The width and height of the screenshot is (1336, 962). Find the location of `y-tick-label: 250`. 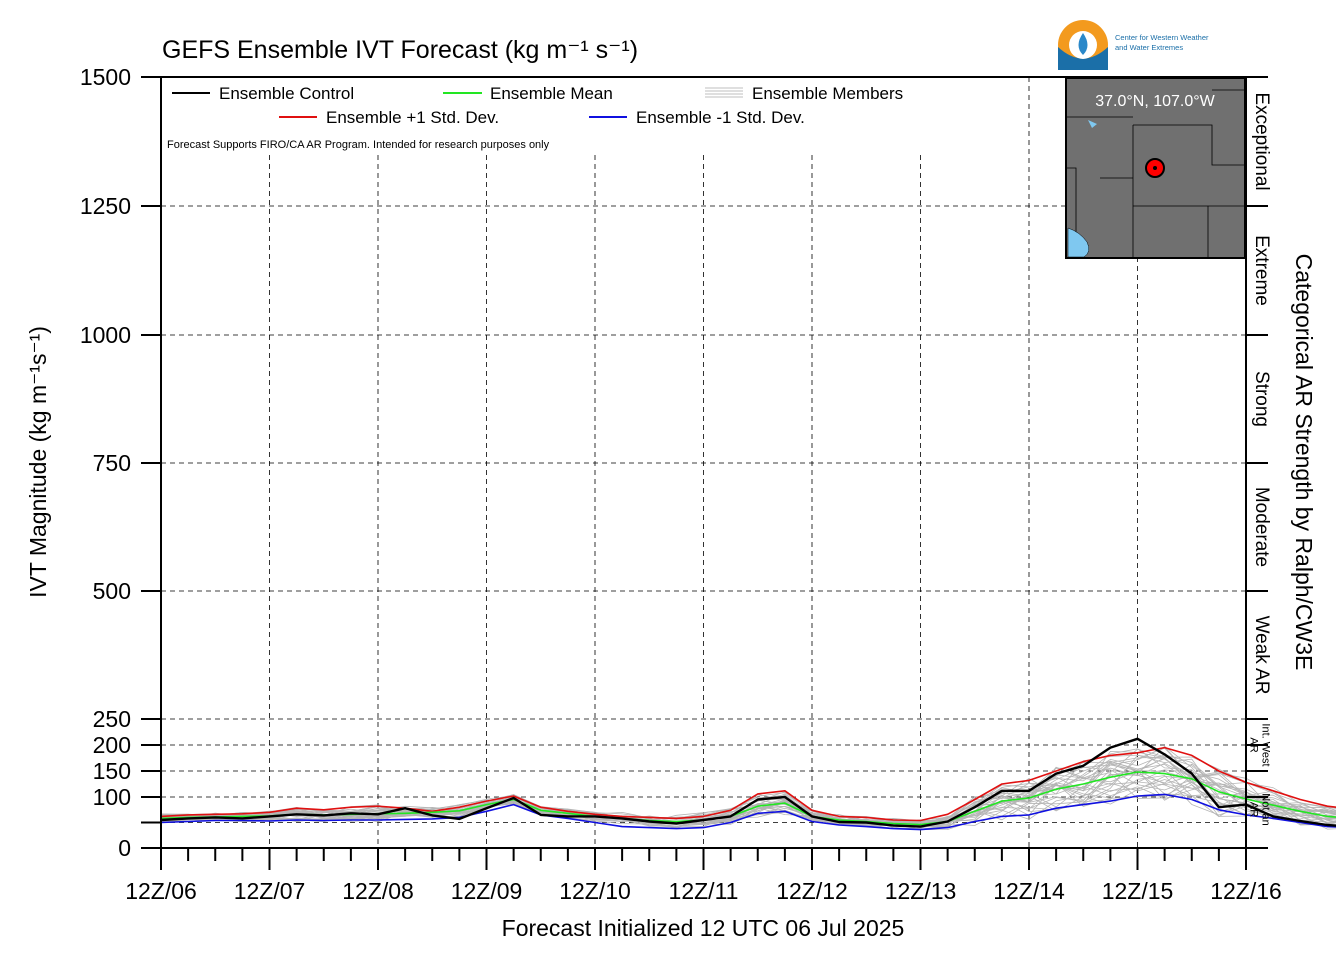

y-tick-label: 250 is located at coordinates (112, 719).